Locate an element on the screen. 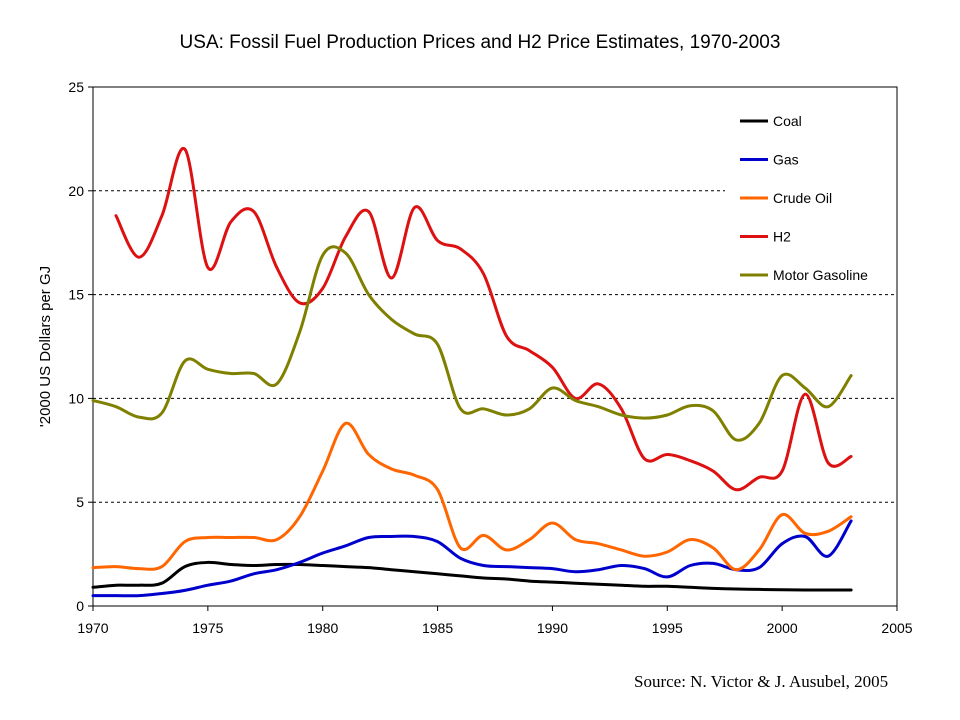 Image resolution: width=960 pixels, height=720 pixels. y-tick-label: 10 is located at coordinates (76, 398).